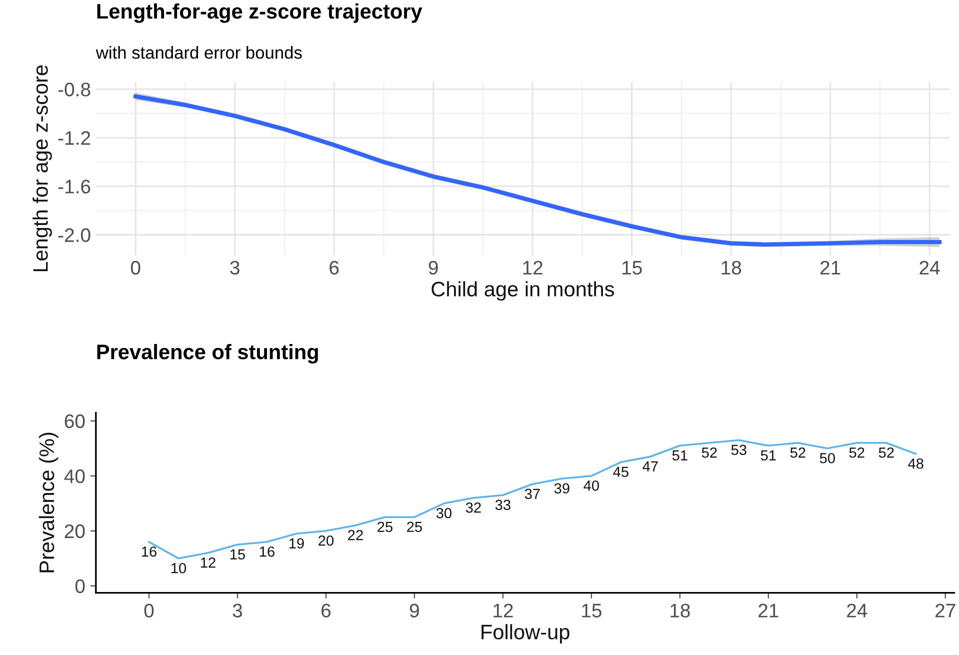 The height and width of the screenshot is (655, 959). I want to click on chart-title: Prevalence of stunting, so click(207, 354).